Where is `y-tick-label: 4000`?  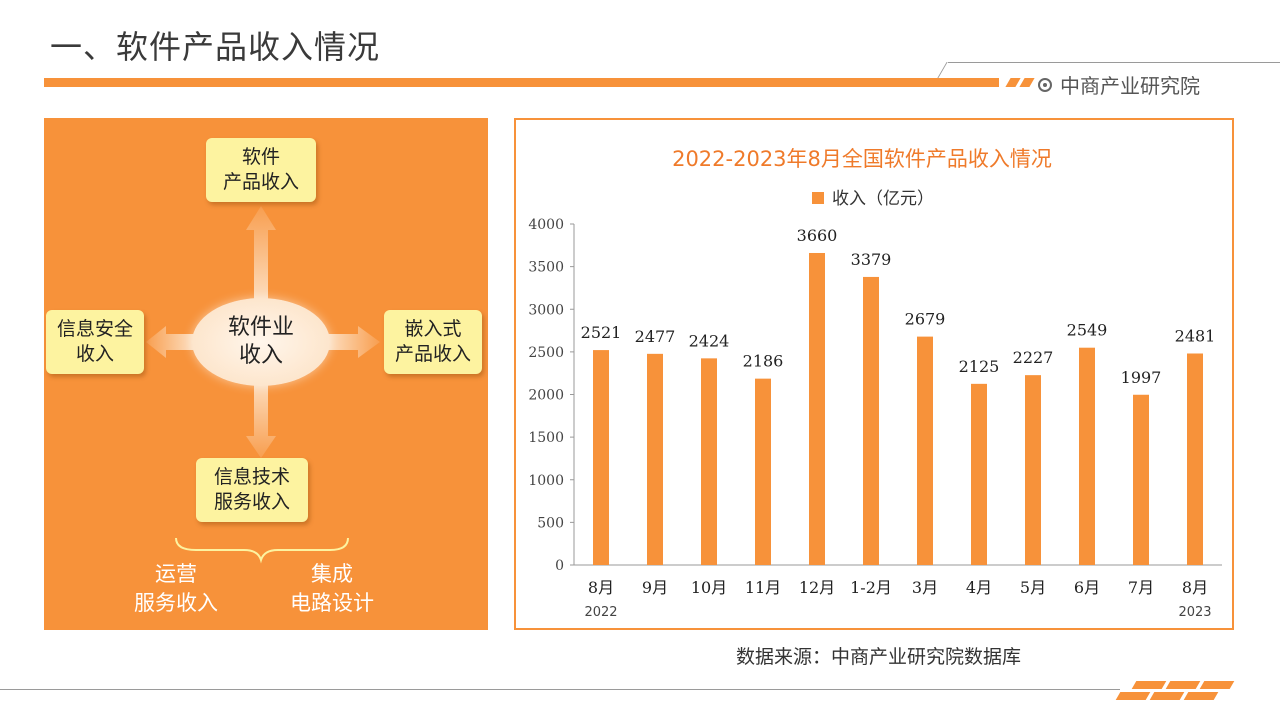
y-tick-label: 4000 is located at coordinates (546, 225).